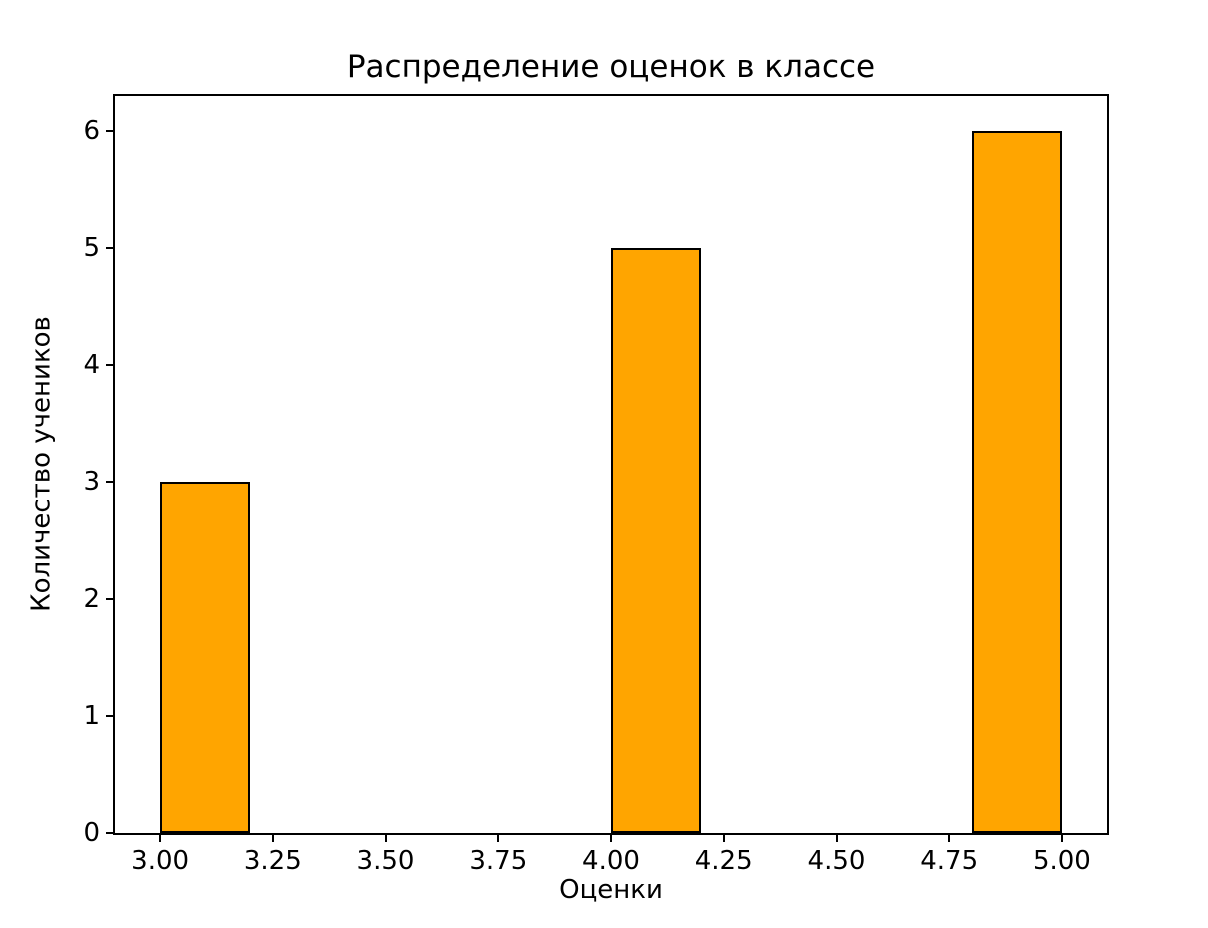 The height and width of the screenshot is (928, 1208). I want to click on x-tick-label: 3.75, so click(498, 861).